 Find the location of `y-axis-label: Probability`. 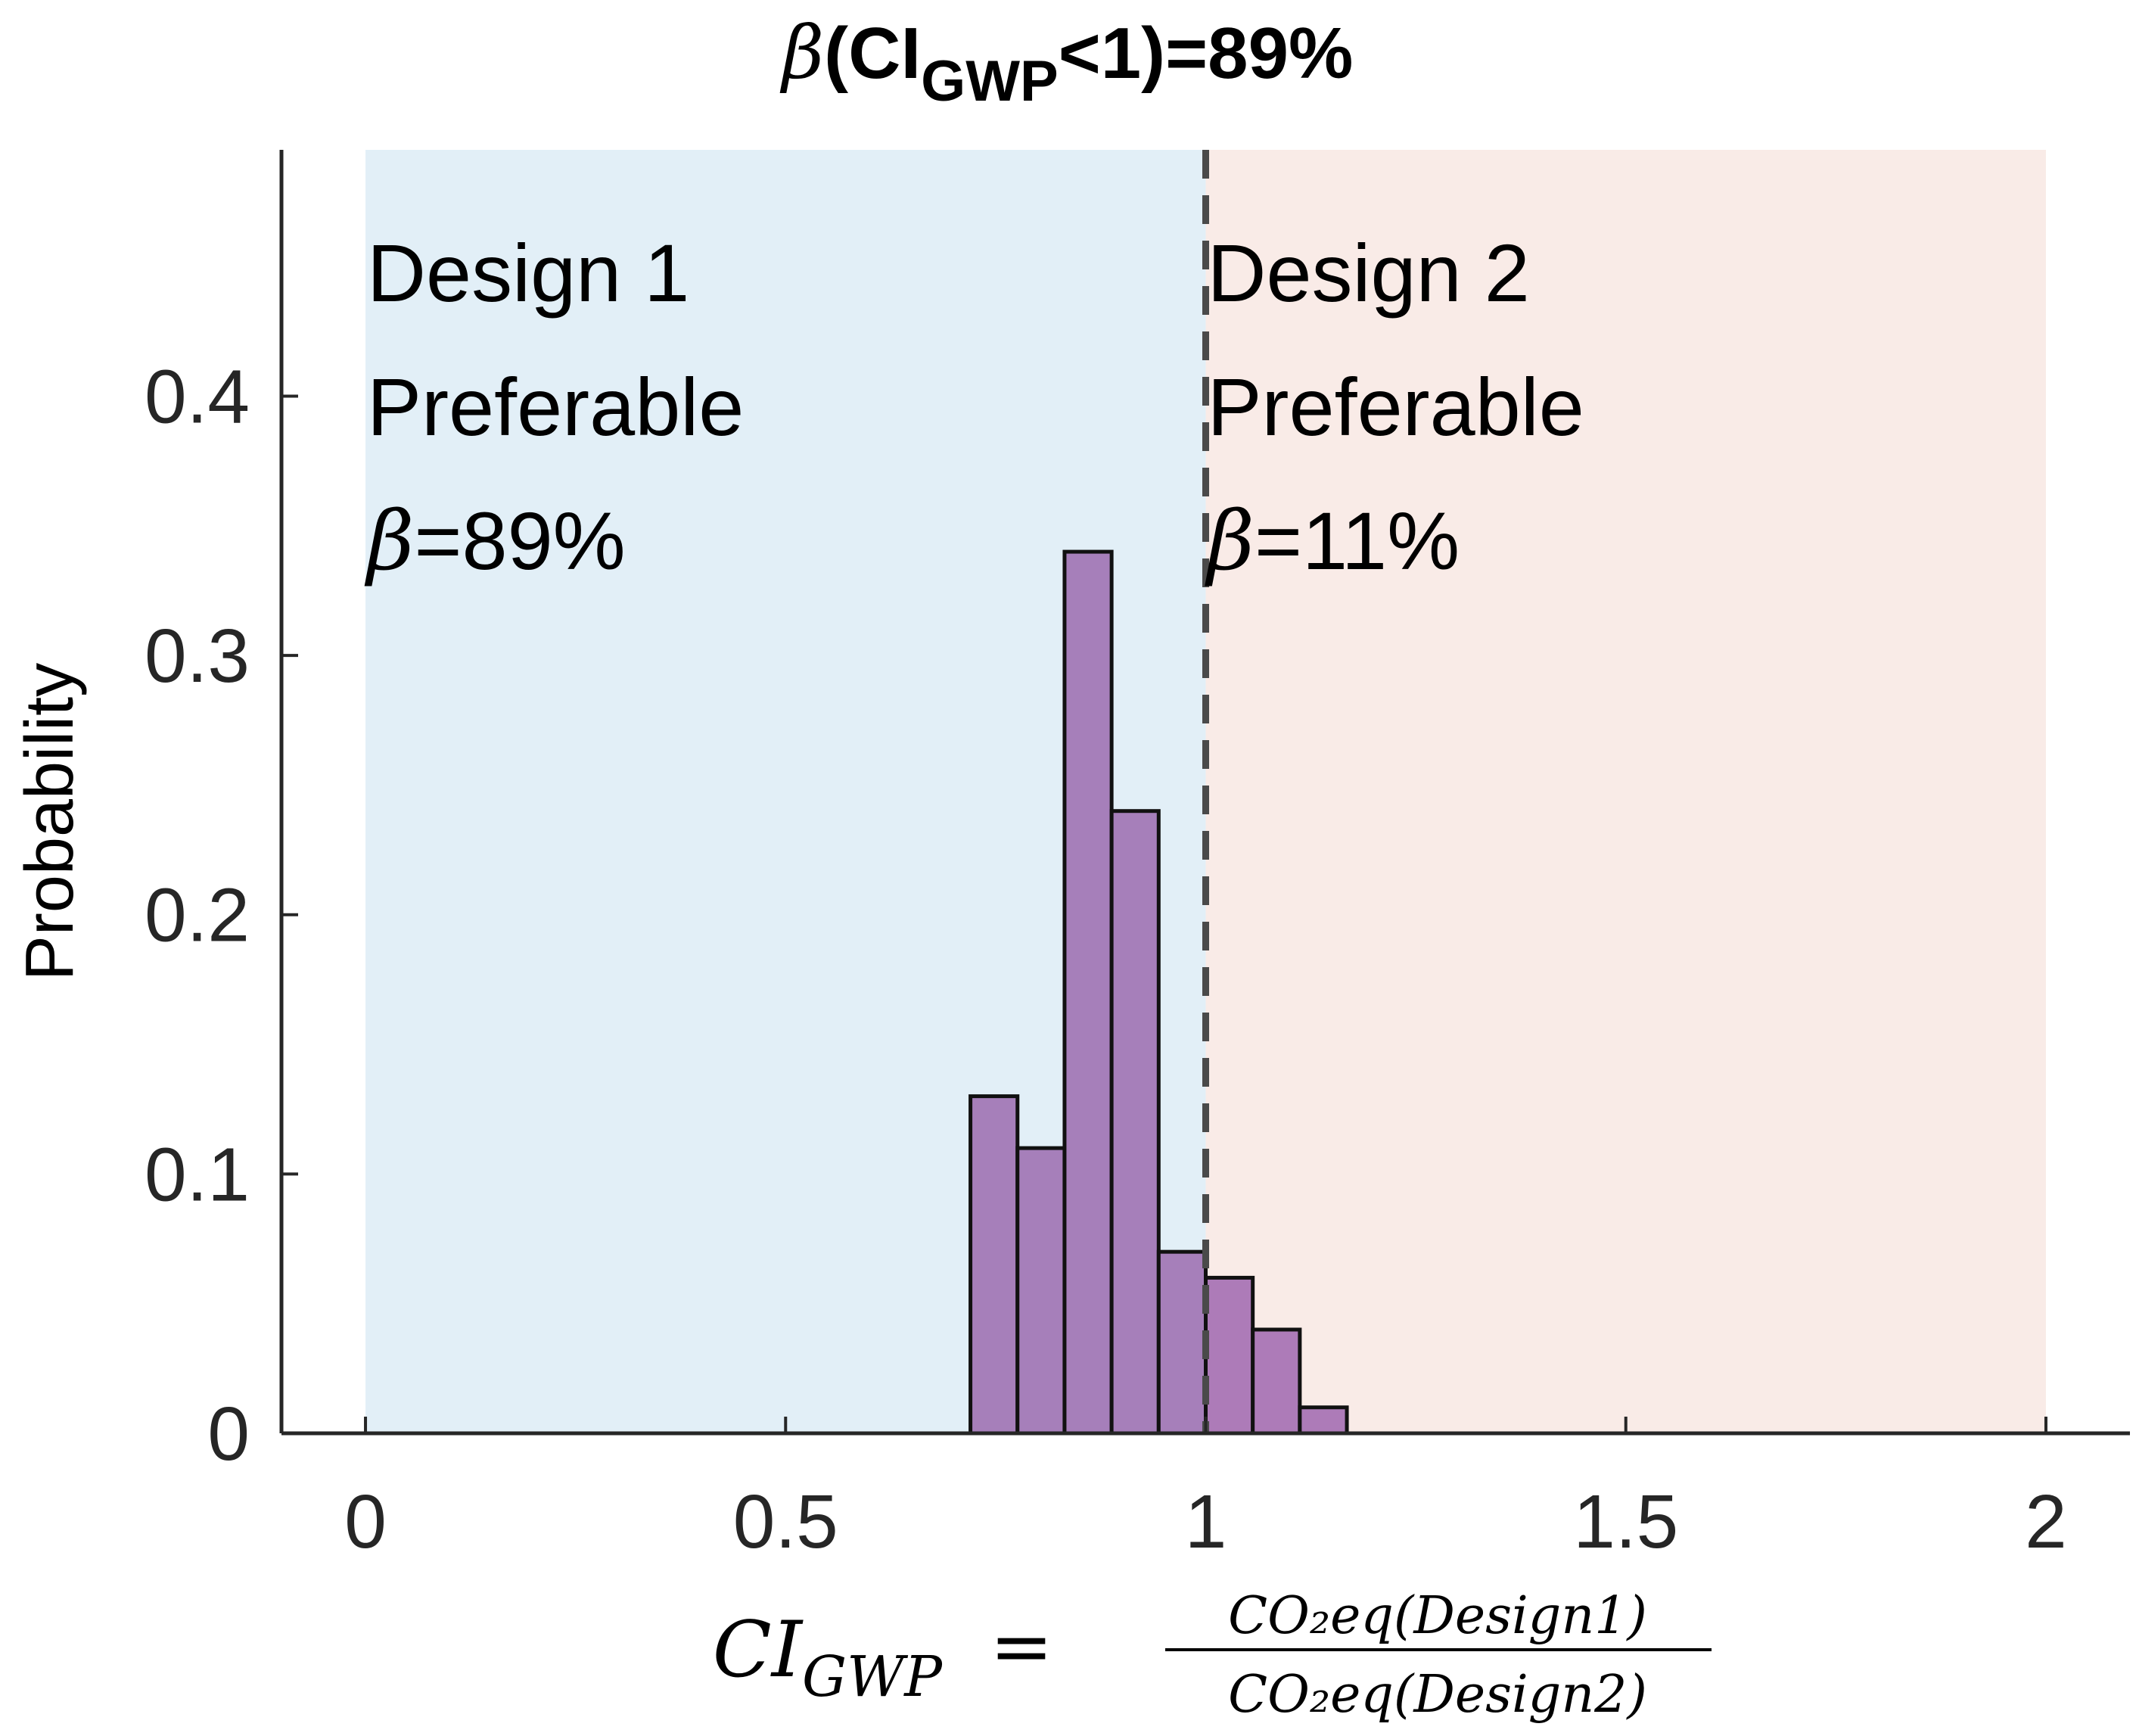

y-axis-label: Probability is located at coordinates (50, 822).